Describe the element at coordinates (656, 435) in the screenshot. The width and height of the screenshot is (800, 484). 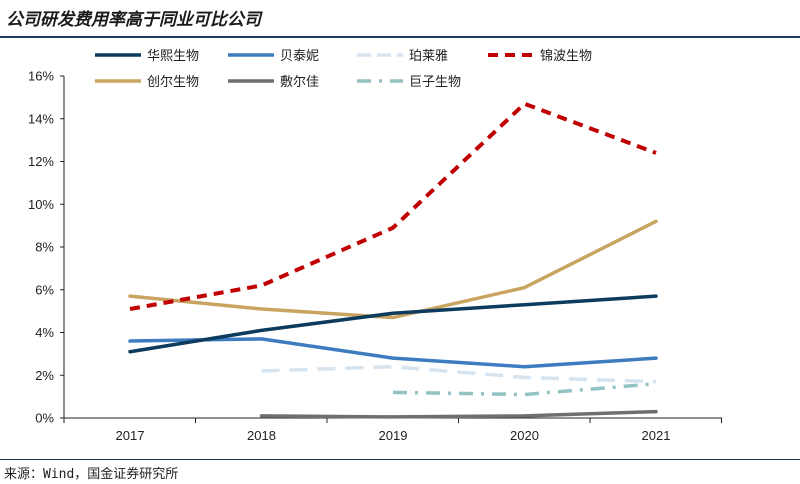
I see `x-tick-label: 2021` at that location.